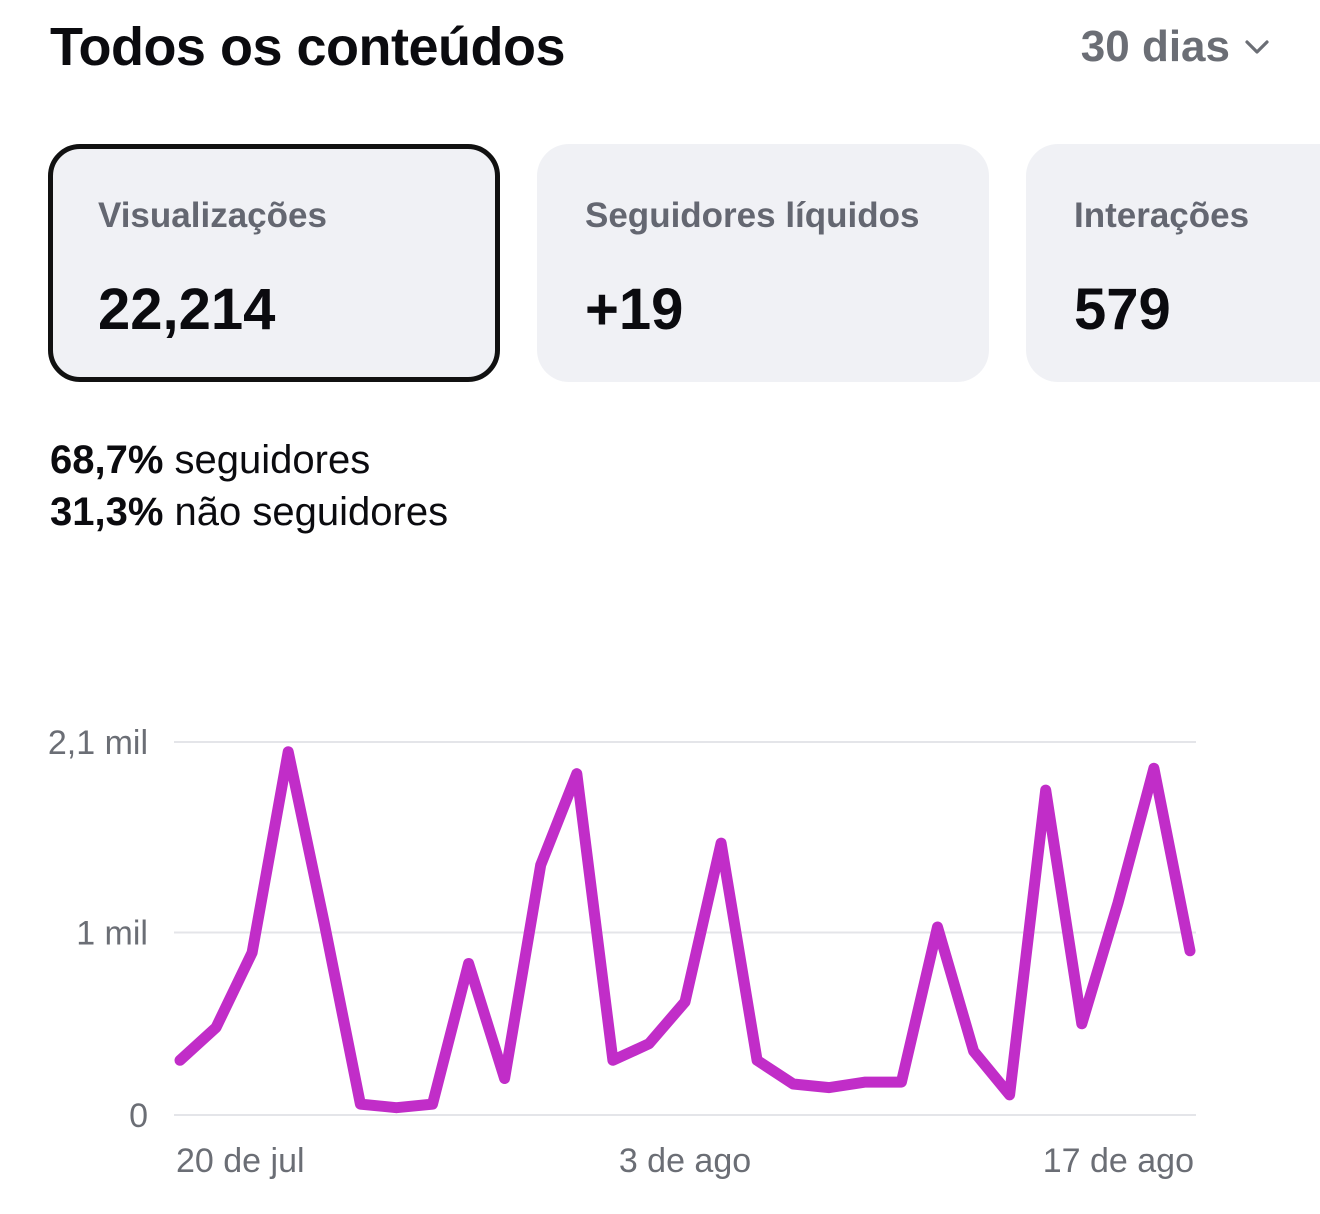  Describe the element at coordinates (107, 460) in the screenshot. I see `followers-percent: 68,7%` at that location.